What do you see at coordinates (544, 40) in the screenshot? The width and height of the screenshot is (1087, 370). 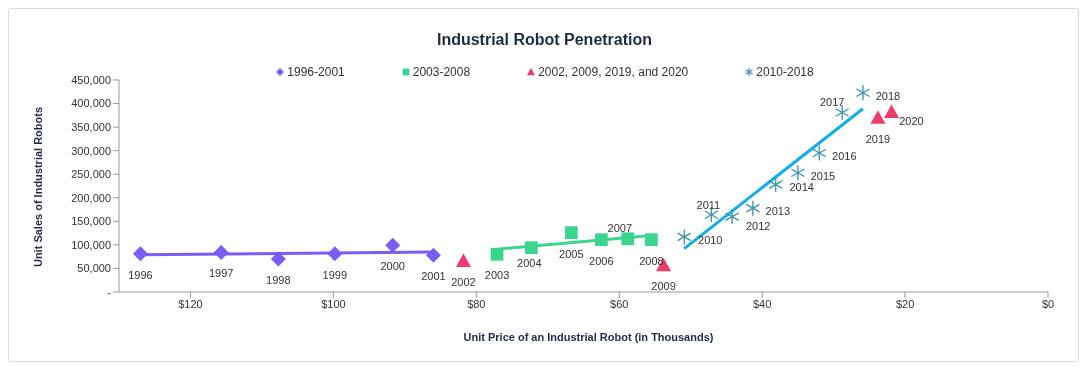 I see `chart-title: Industrial Robot Penetration` at bounding box center [544, 40].